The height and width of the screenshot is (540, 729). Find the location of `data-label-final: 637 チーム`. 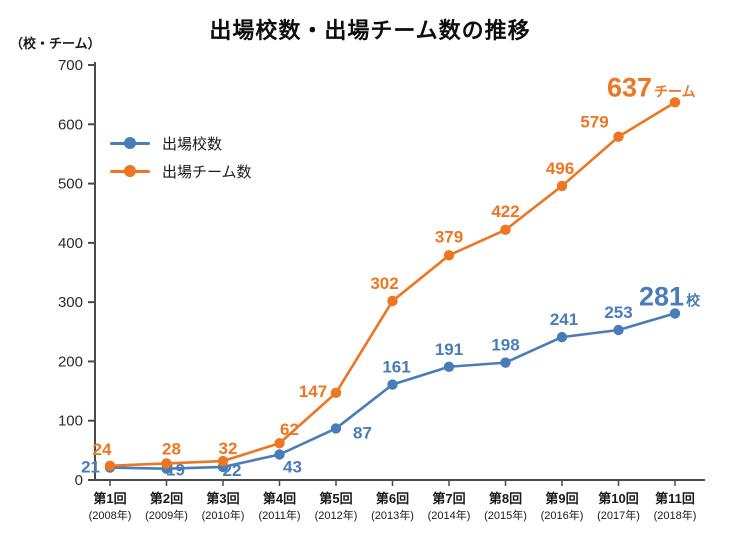

data-label-final: 637 チーム is located at coordinates (651, 87).